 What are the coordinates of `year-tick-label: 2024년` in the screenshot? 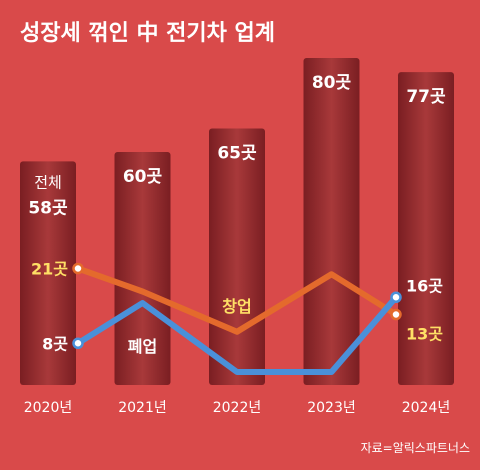 It's located at (426, 408).